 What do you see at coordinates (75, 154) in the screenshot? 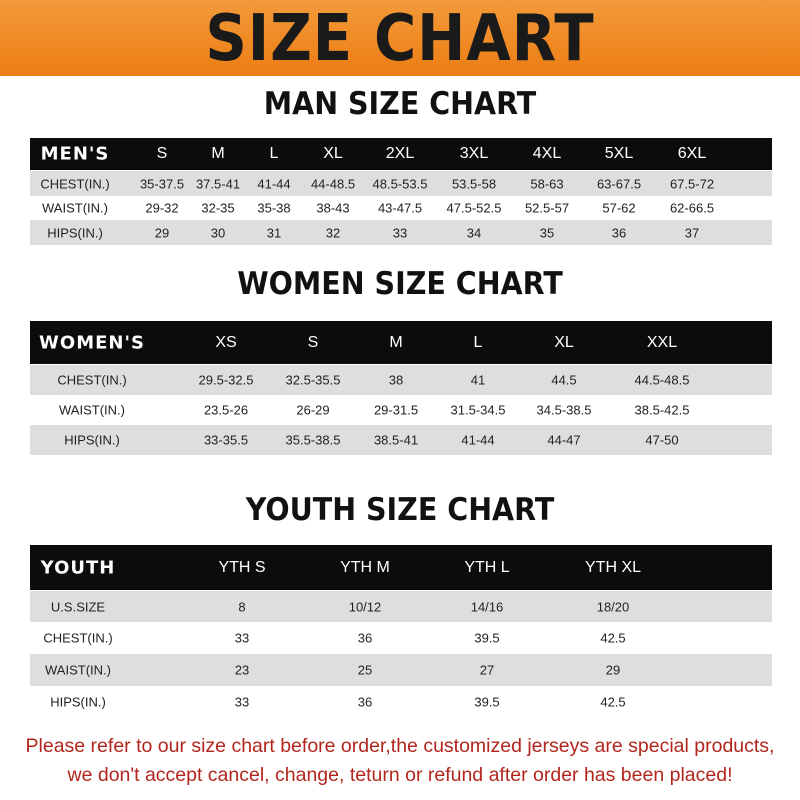
I see `men-table-label: MEN'S` at bounding box center [75, 154].